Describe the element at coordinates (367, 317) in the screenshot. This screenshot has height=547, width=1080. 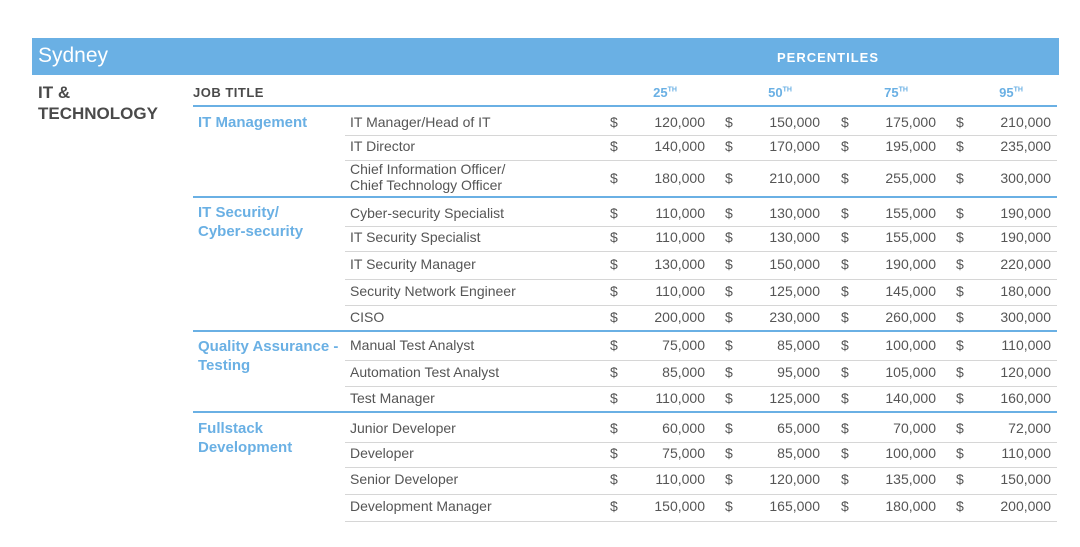
I see `job-title: CISO` at that location.